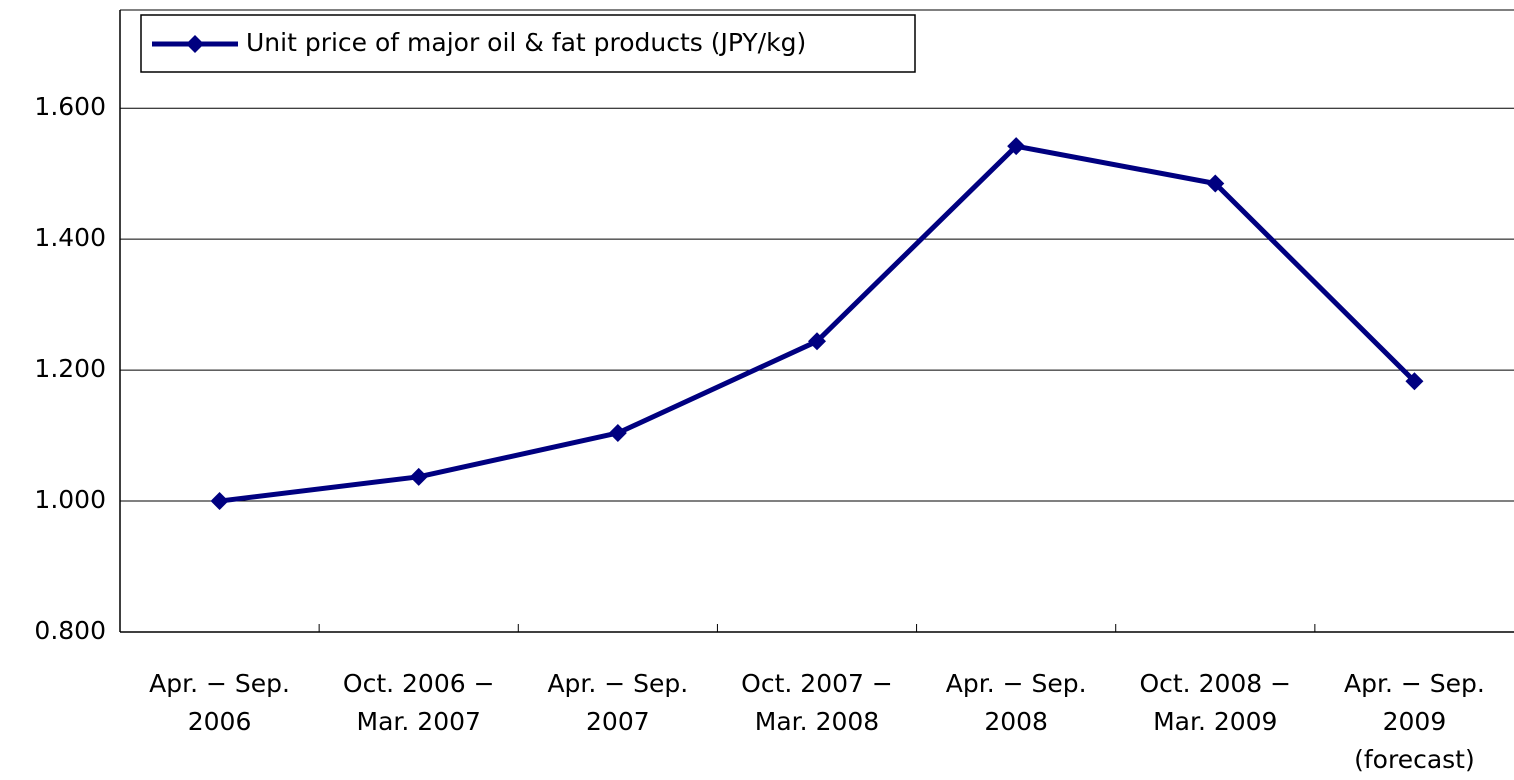 The image size is (1514, 780). I want to click on x-tick-label: Mar. 2009, so click(1215, 721).